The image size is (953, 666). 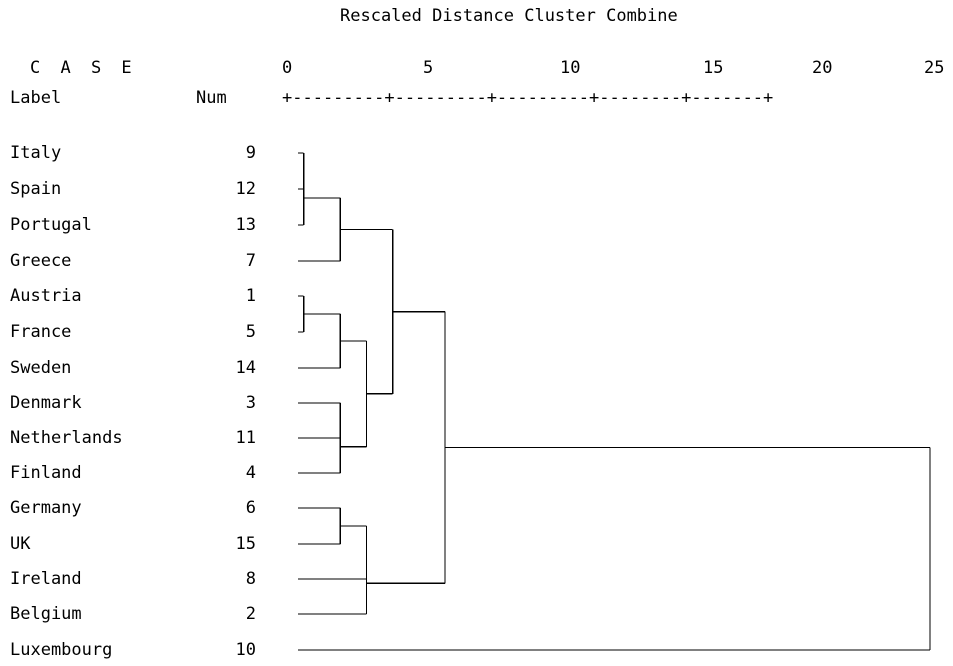 What do you see at coordinates (250, 332) in the screenshot?
I see `case-num: 5` at bounding box center [250, 332].